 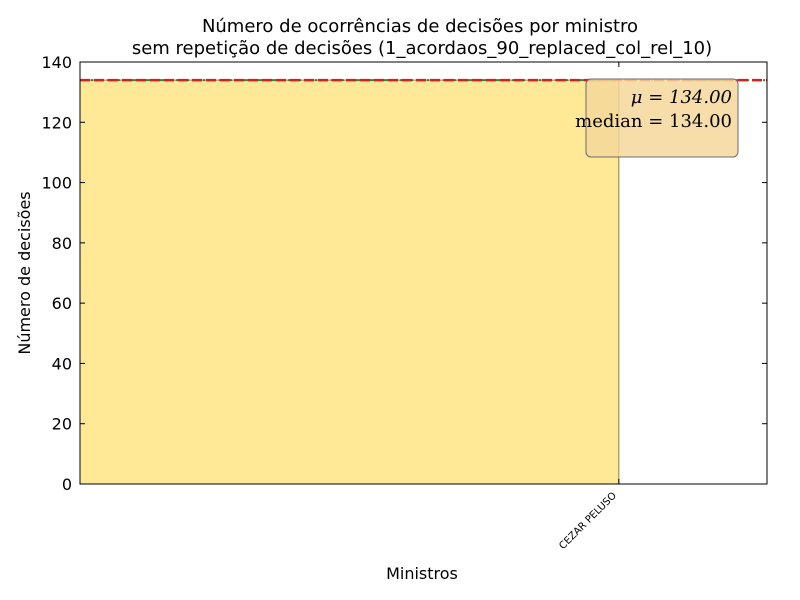 I want to click on median-label: median = 134.00, so click(x=653, y=121).